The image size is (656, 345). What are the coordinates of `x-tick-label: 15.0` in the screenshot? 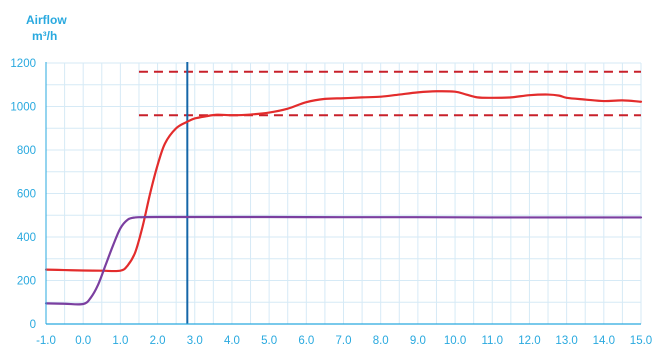 It's located at (641, 340).